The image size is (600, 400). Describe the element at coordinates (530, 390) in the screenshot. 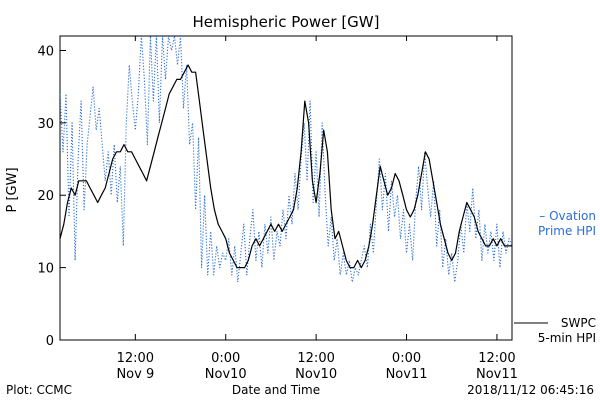

I see `plot-timestamp: 2018/11/12 06:45:16` at that location.